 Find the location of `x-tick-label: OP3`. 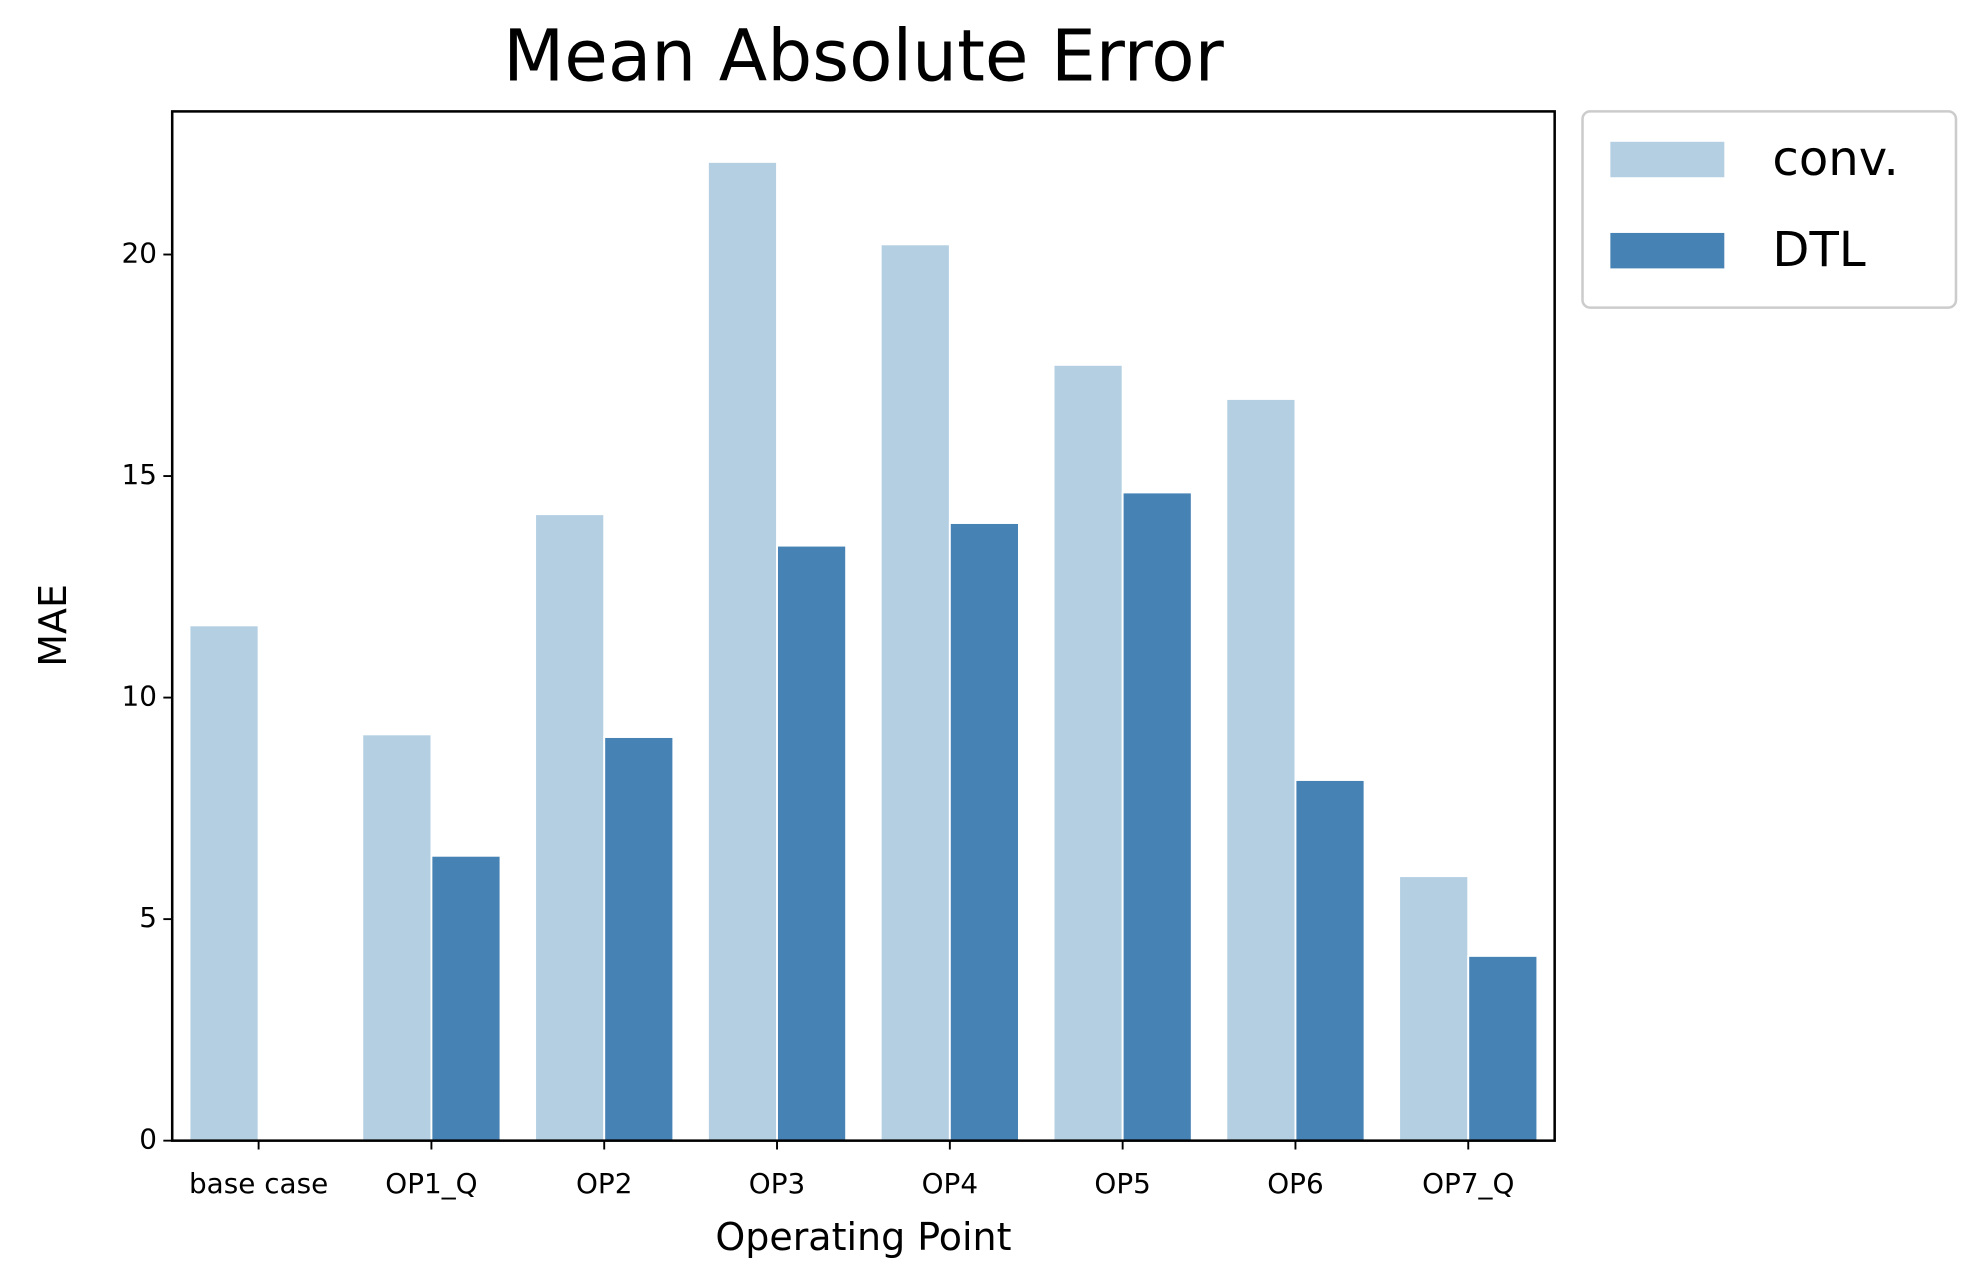

x-tick-label: OP3 is located at coordinates (777, 1183).